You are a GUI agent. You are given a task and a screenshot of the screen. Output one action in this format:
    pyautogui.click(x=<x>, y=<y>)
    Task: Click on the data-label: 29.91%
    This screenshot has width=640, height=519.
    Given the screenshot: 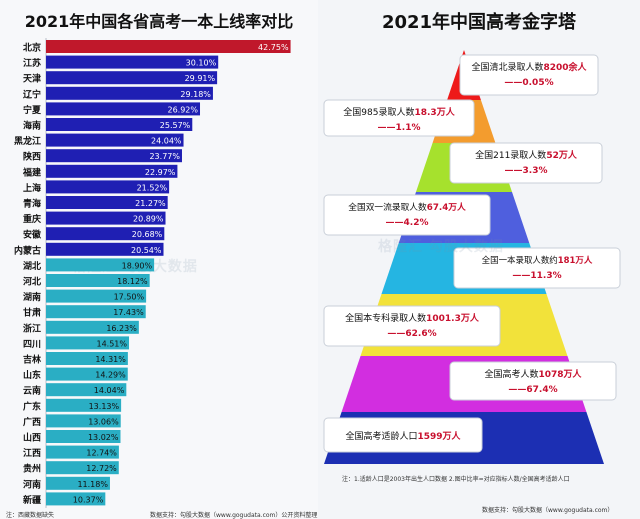 What is the action you would take?
    pyautogui.click(x=200, y=78)
    